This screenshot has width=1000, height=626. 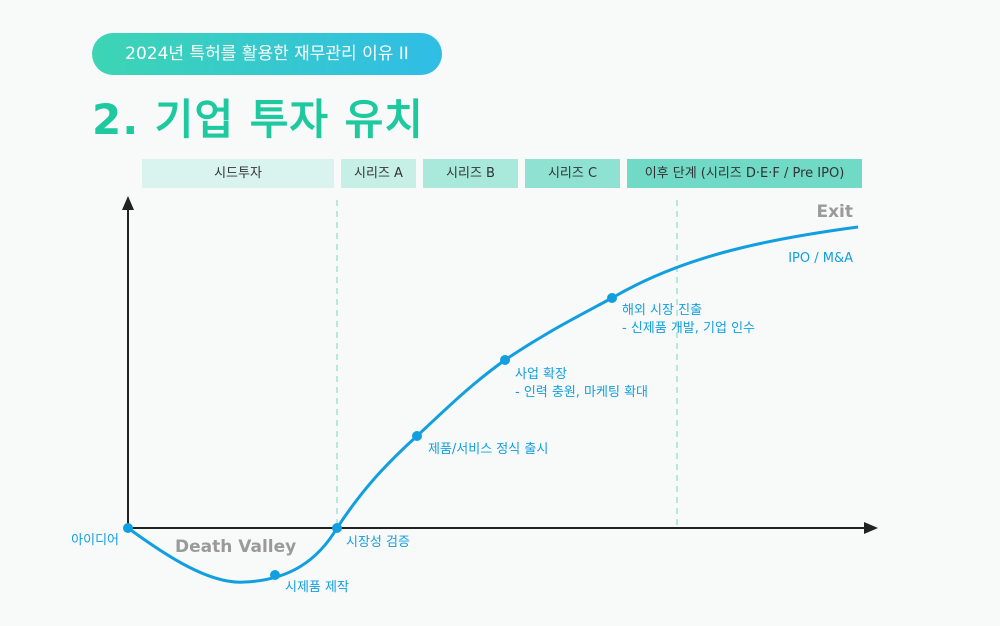 What do you see at coordinates (581, 392) in the screenshot?
I see `label-expansion-detail: - 인력 충원, 마케팅 확대` at bounding box center [581, 392].